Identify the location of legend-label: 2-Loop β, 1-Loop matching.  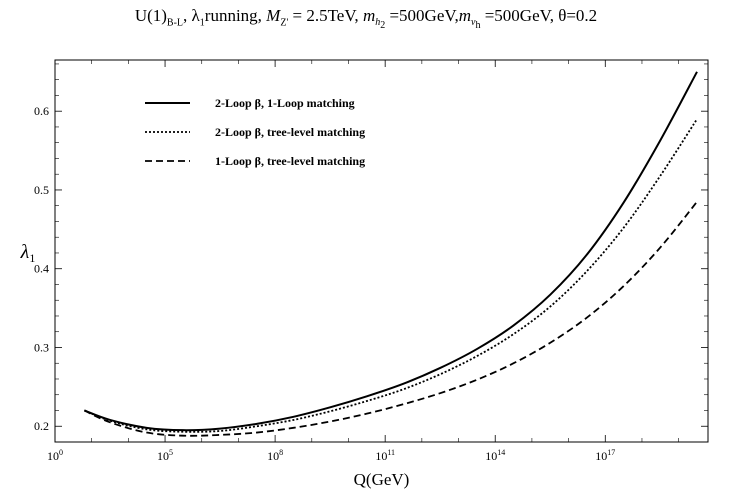
(285, 103).